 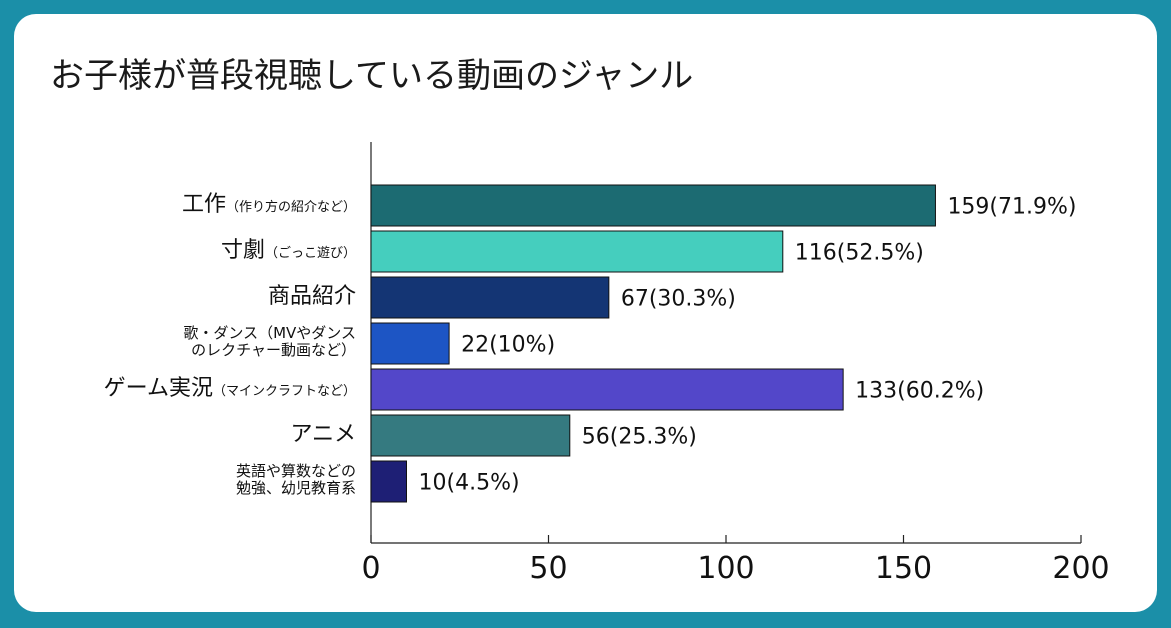 What do you see at coordinates (548, 568) in the screenshot?
I see `x-tick-label: 50` at bounding box center [548, 568].